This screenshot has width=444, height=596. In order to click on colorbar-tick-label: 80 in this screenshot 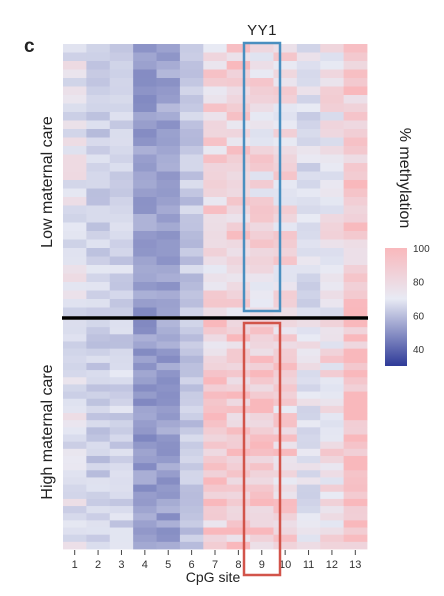, I will do `click(419, 283)`.